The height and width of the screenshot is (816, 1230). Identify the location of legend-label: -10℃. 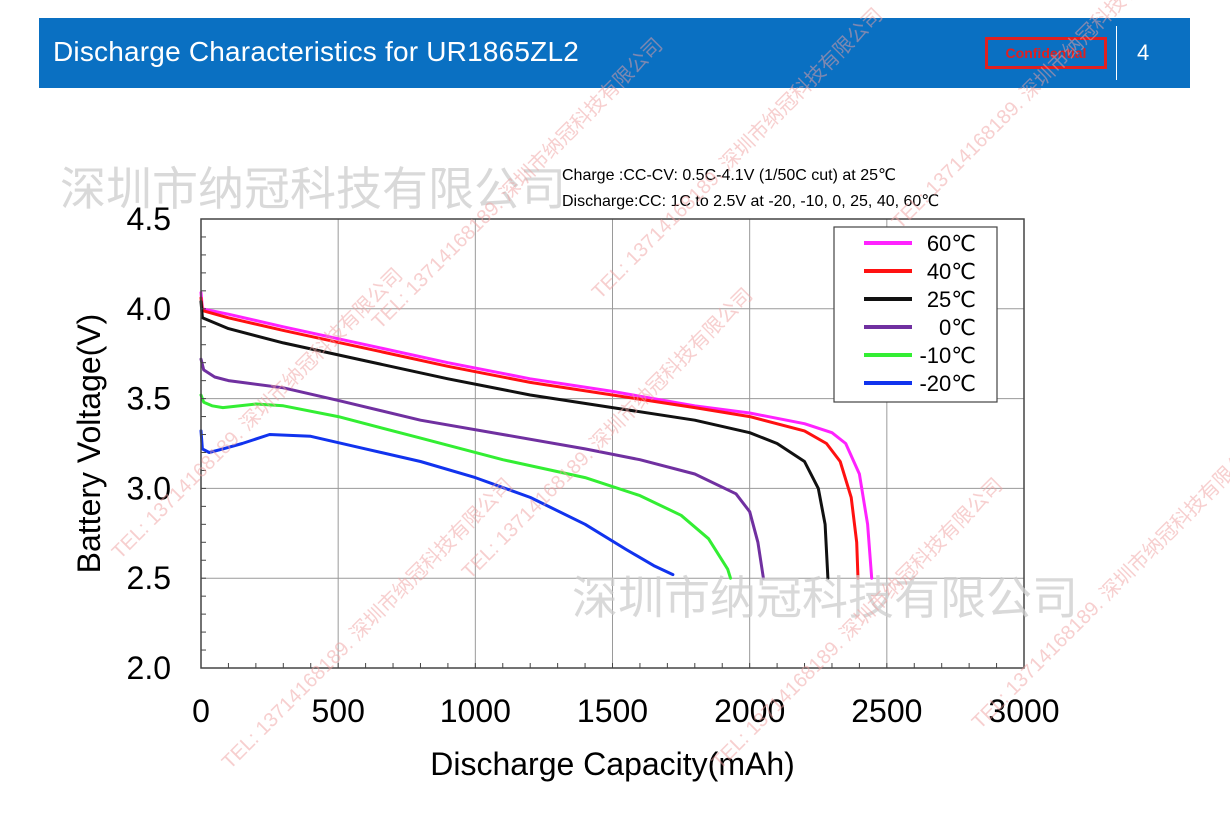
(947, 355).